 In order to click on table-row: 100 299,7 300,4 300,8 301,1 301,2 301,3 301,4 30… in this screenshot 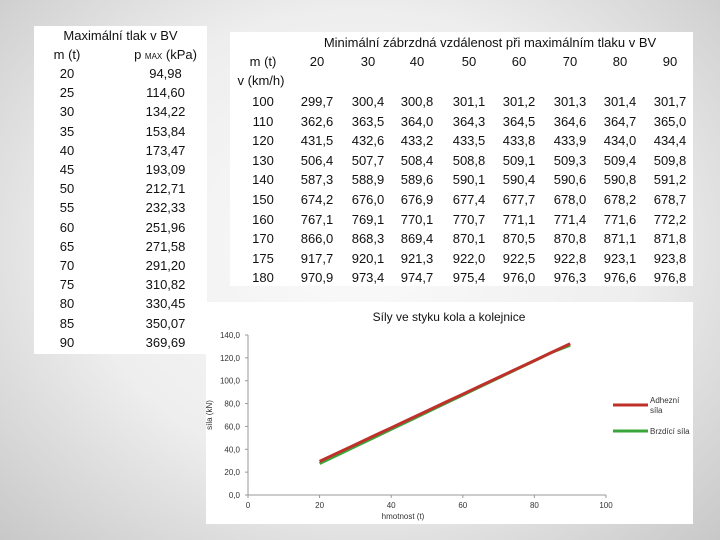, I will do `click(461, 102)`.